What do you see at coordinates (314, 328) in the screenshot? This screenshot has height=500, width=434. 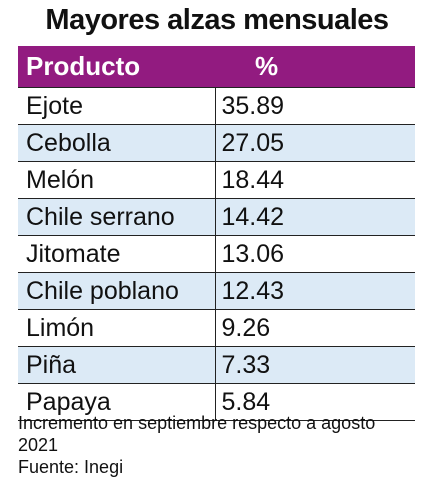 I see `percent-cell: 9.26` at bounding box center [314, 328].